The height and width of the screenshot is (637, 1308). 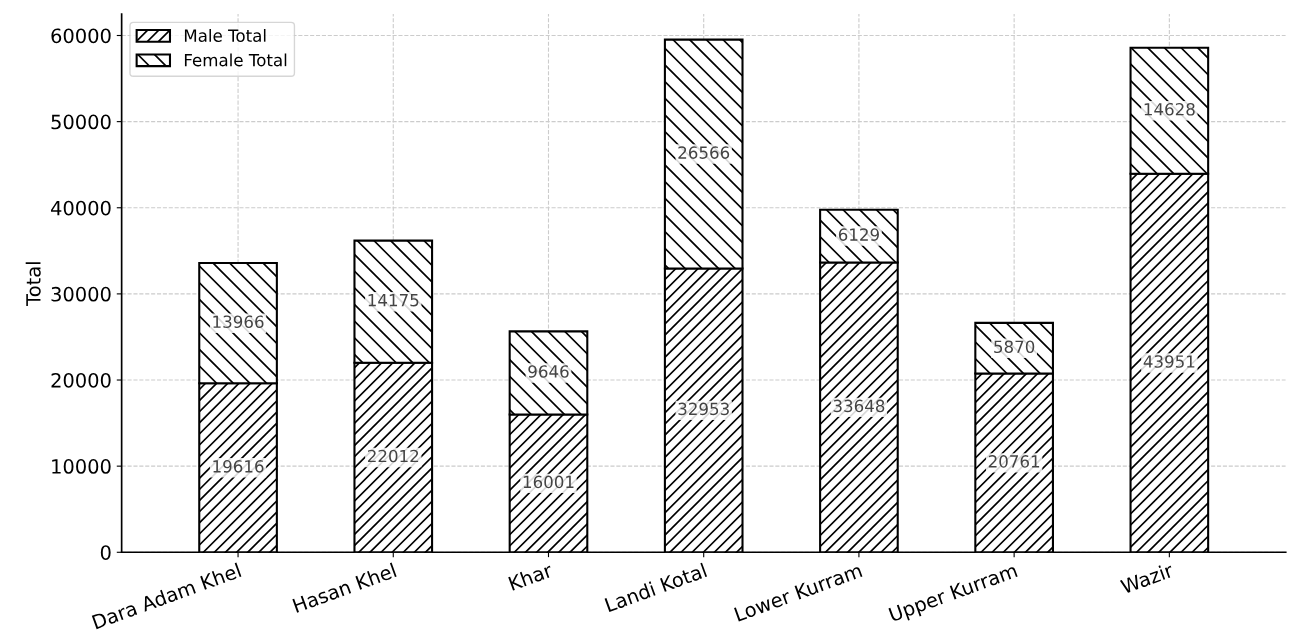 I want to click on data-label: 20761, so click(x=1014, y=461).